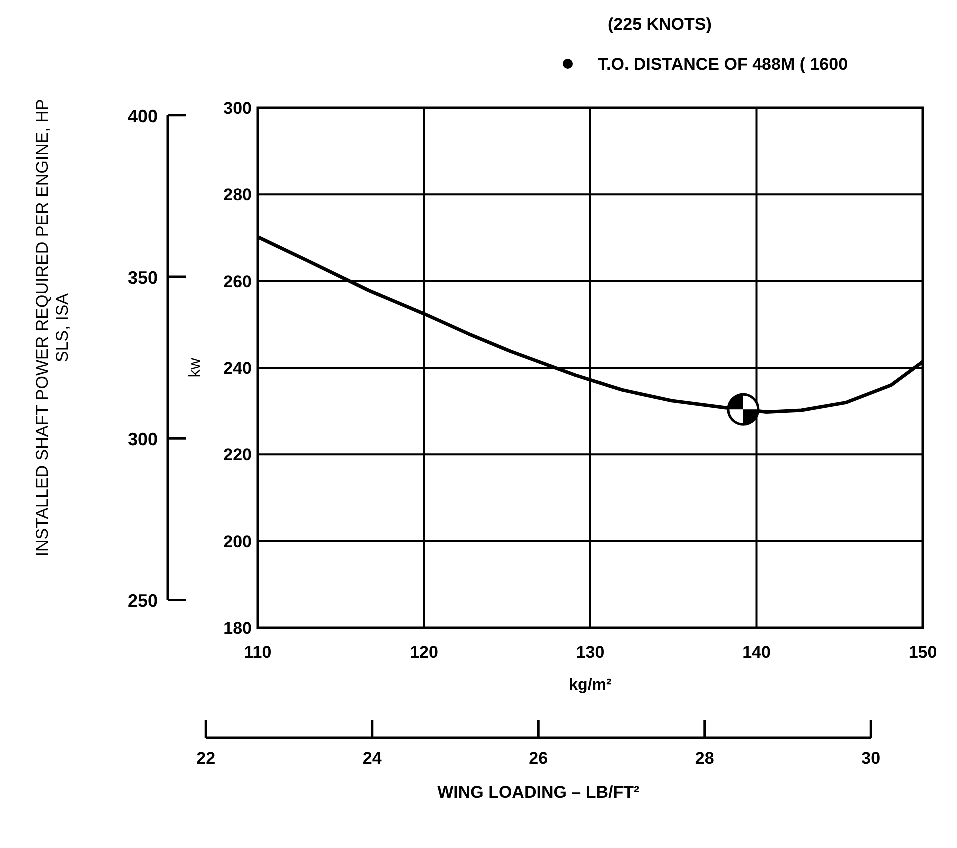  What do you see at coordinates (206, 758) in the screenshot?
I see `x2-tick-label: 22` at bounding box center [206, 758].